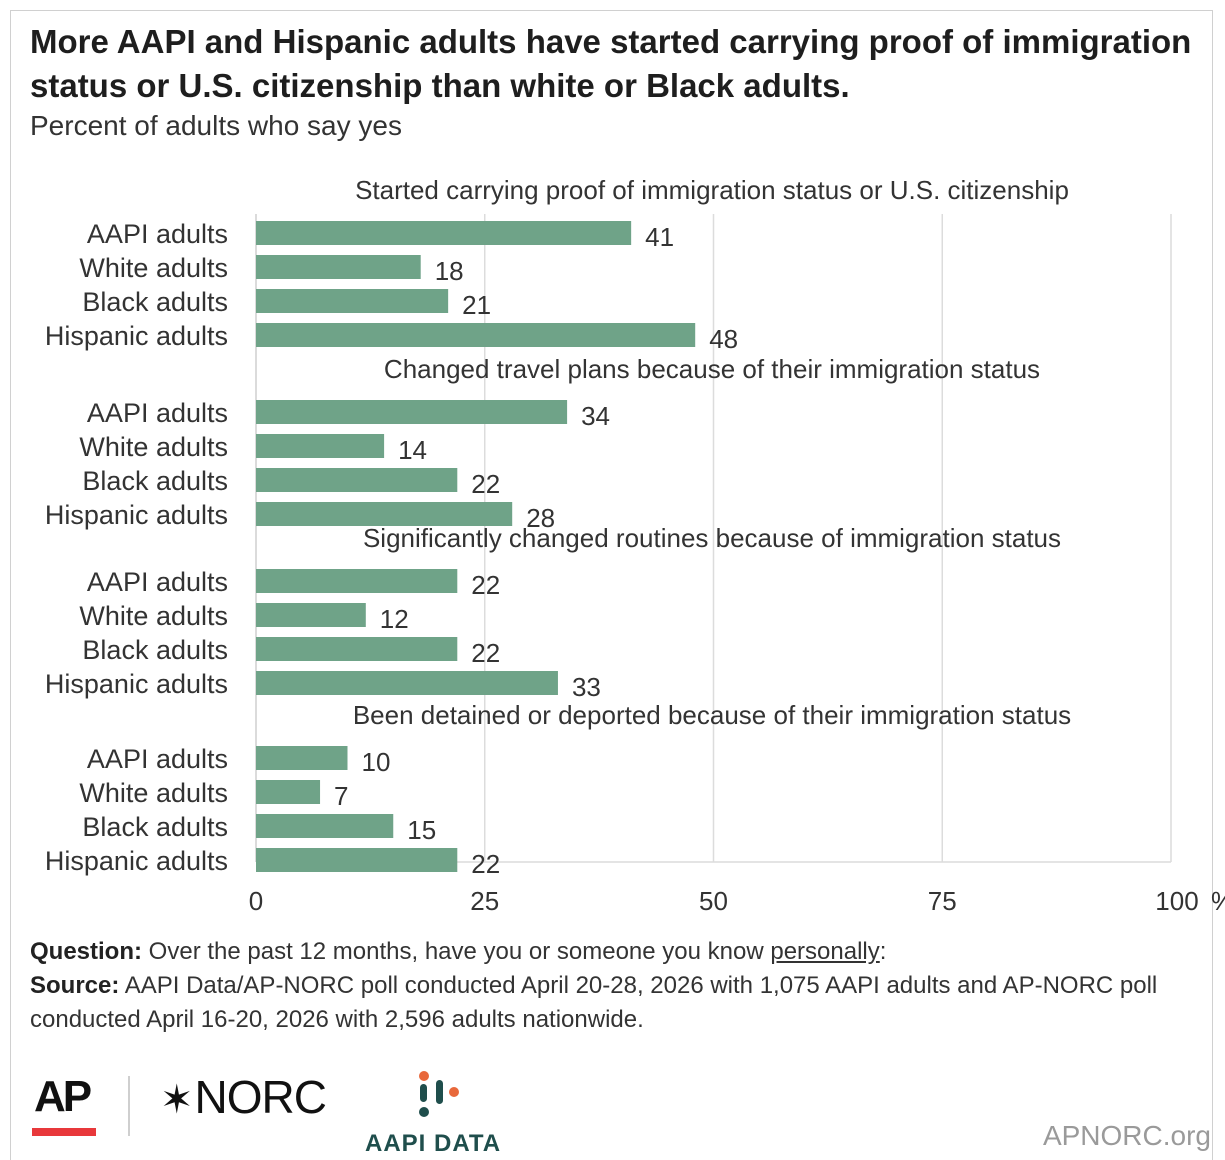 This screenshot has height=1160, width=1225. Describe the element at coordinates (153, 616) in the screenshot. I see `category-label-2-1: White adults` at that location.